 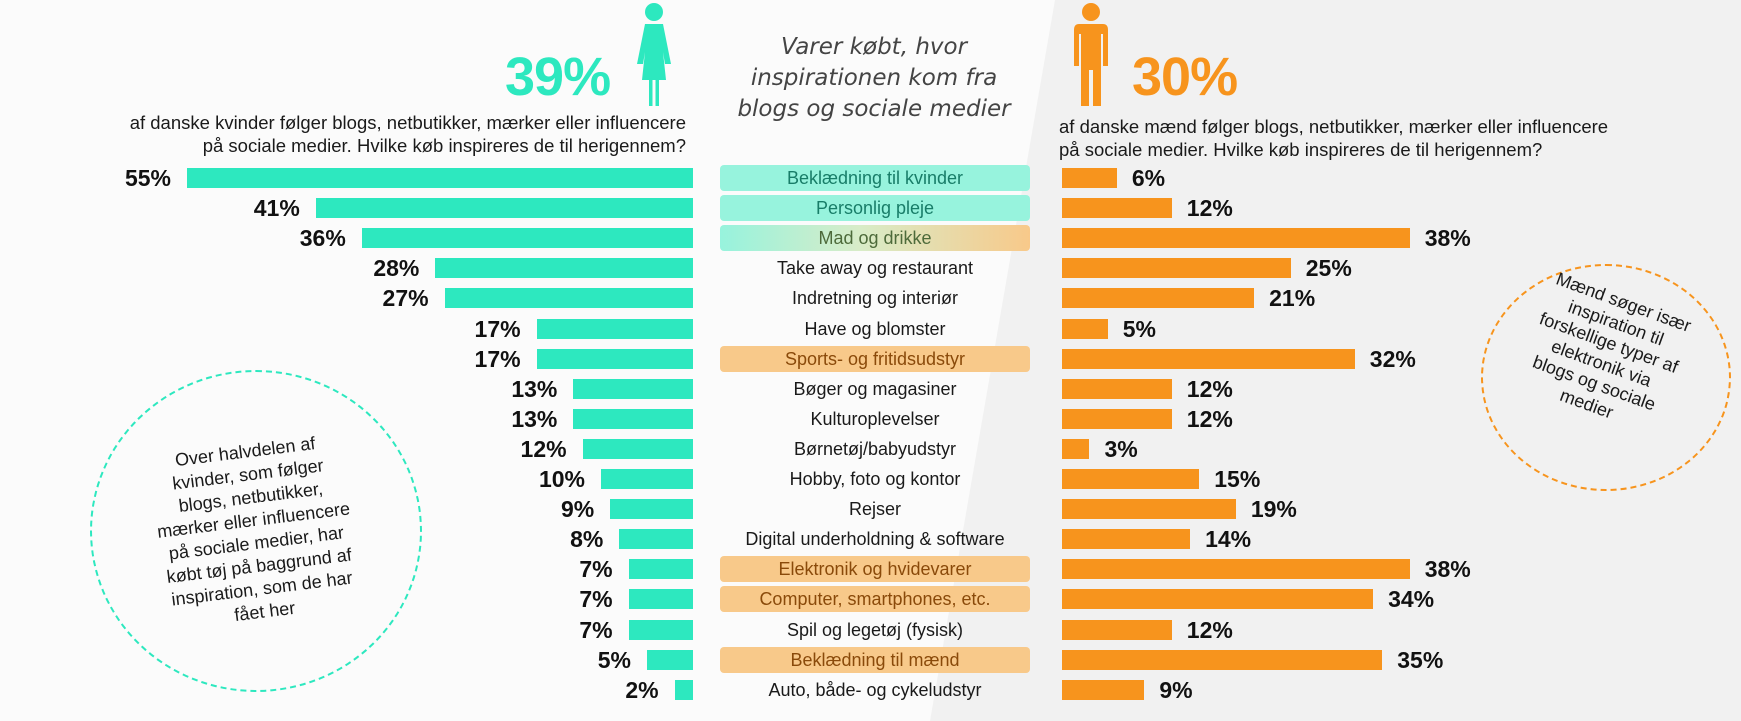 I want to click on female-value-label: 9%, so click(x=577, y=509).